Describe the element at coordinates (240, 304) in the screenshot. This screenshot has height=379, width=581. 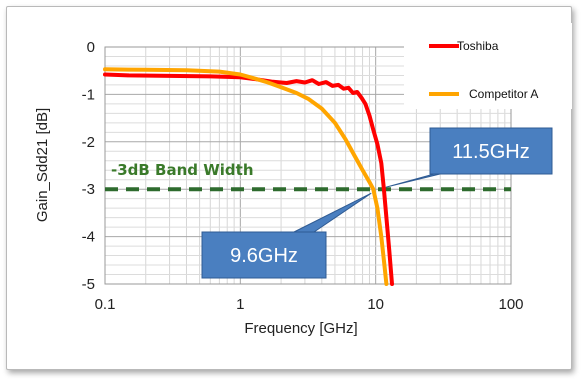
I see `x-tick-label: 1` at that location.